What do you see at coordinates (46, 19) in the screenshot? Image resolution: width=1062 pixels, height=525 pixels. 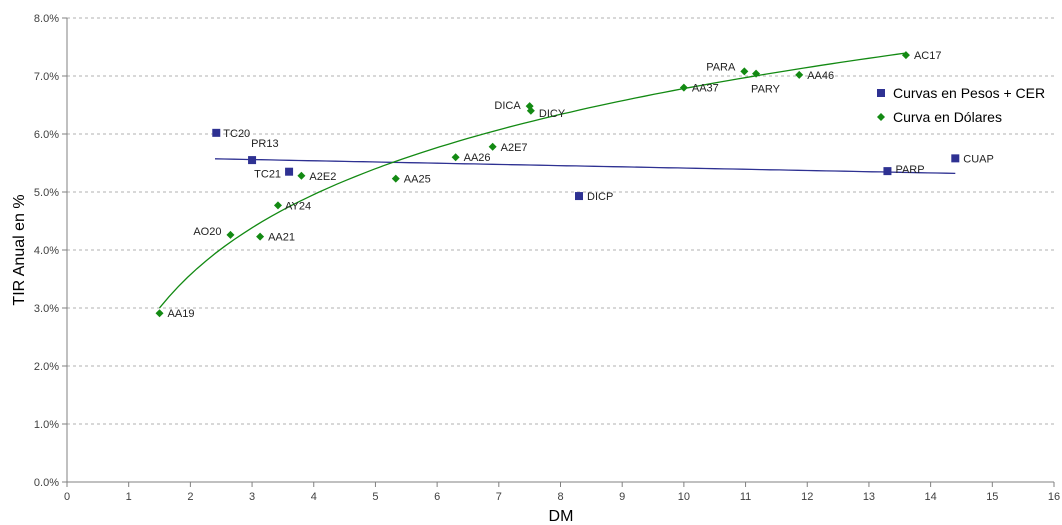 I see `y-tick-label: 8.0%` at bounding box center [46, 19].